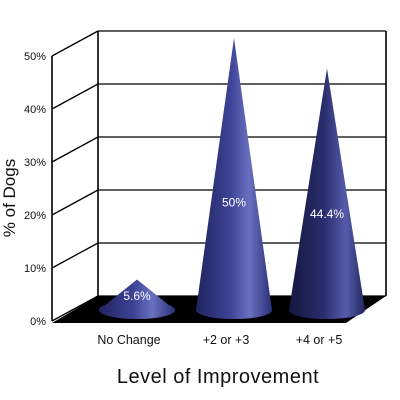  I want to click on y-tick-label: 40%, so click(35, 110).